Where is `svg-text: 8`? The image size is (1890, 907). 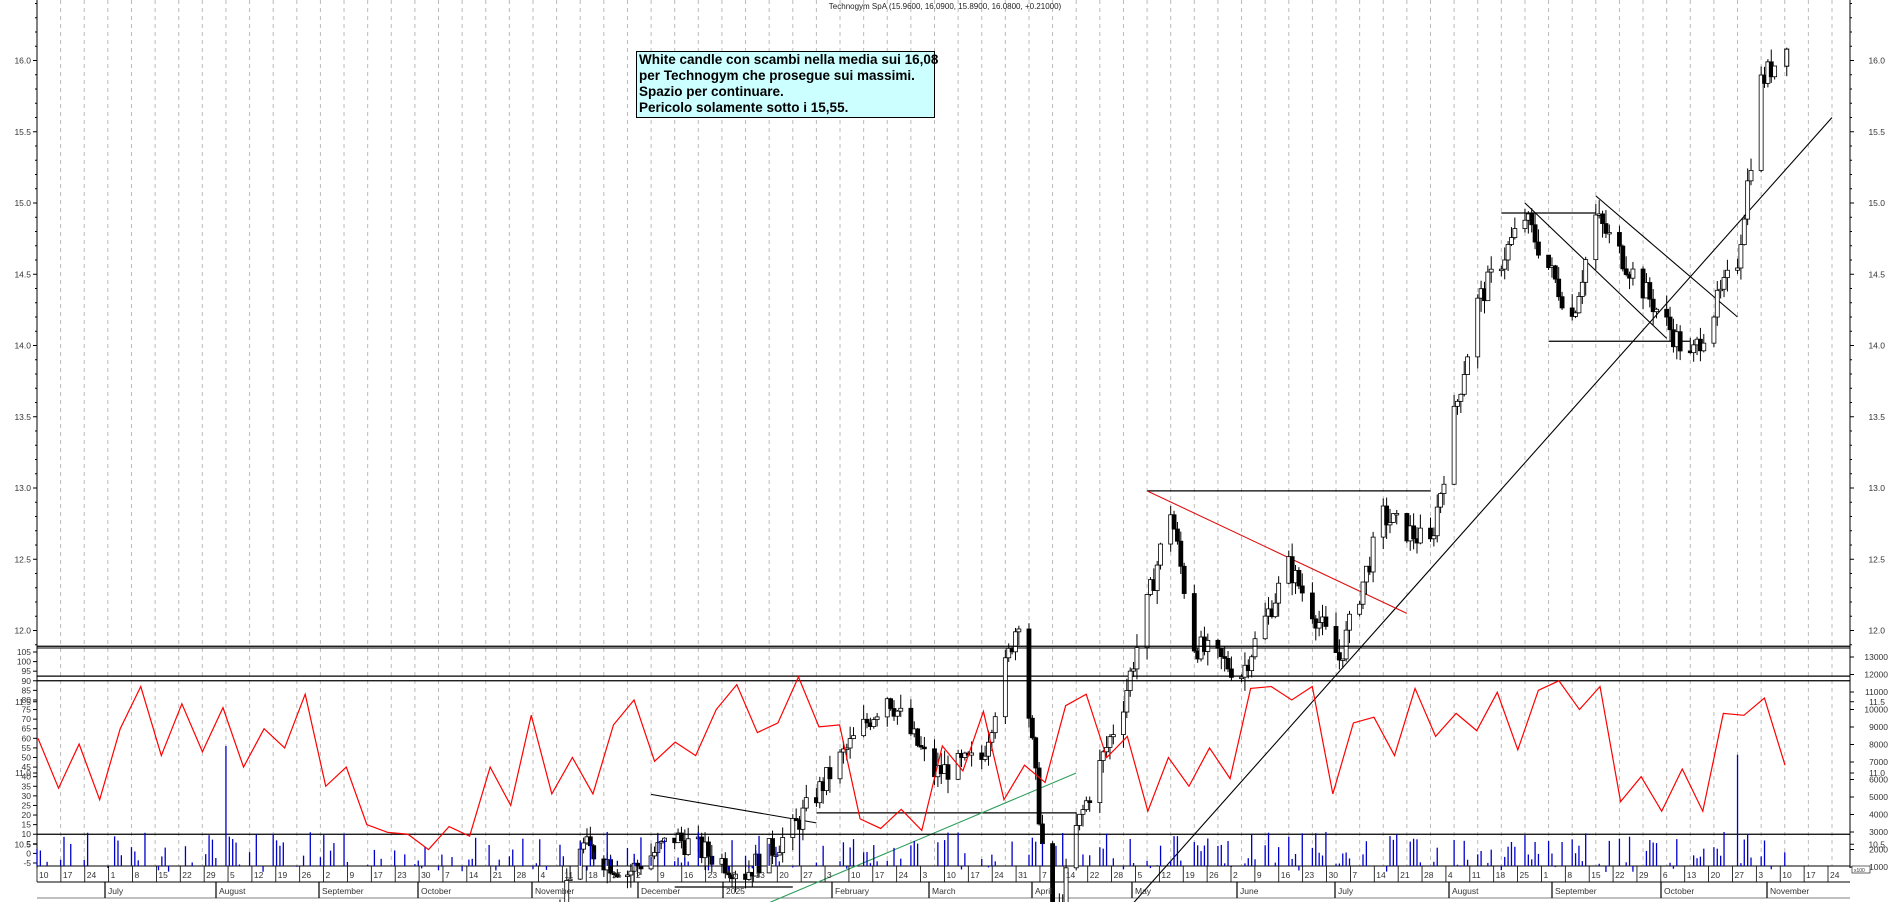 svg-text: 8 is located at coordinates (137, 875).